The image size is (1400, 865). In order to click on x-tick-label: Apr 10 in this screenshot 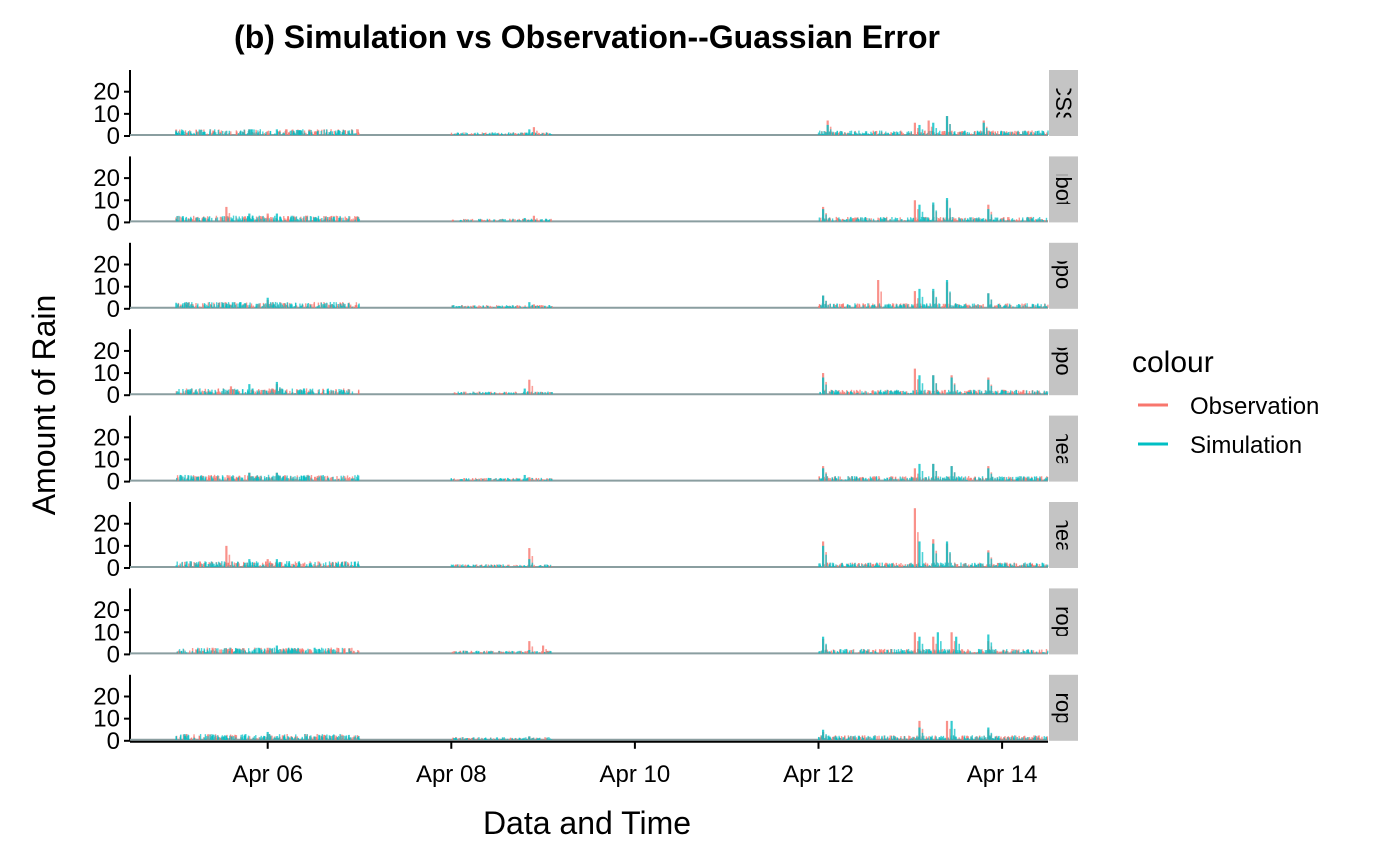, I will do `click(635, 774)`.